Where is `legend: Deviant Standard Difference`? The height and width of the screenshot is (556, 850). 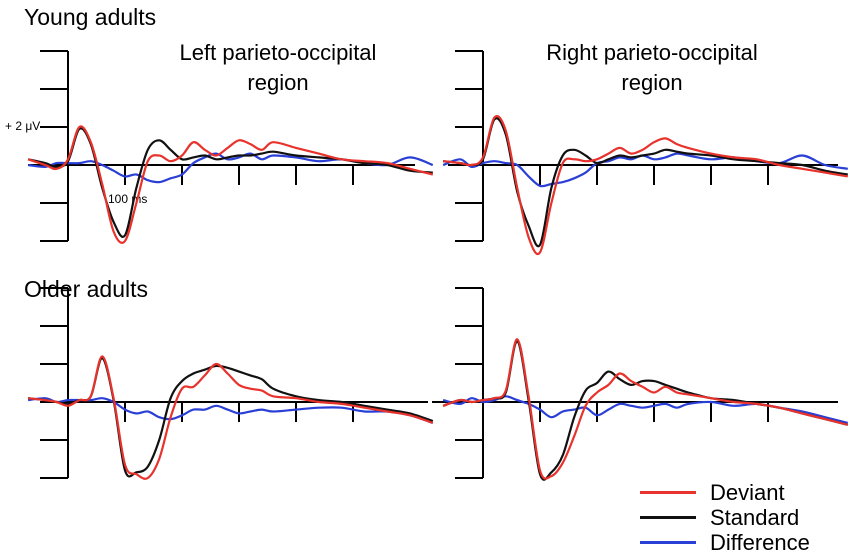
legend: Deviant Standard Difference is located at coordinates (725, 517).